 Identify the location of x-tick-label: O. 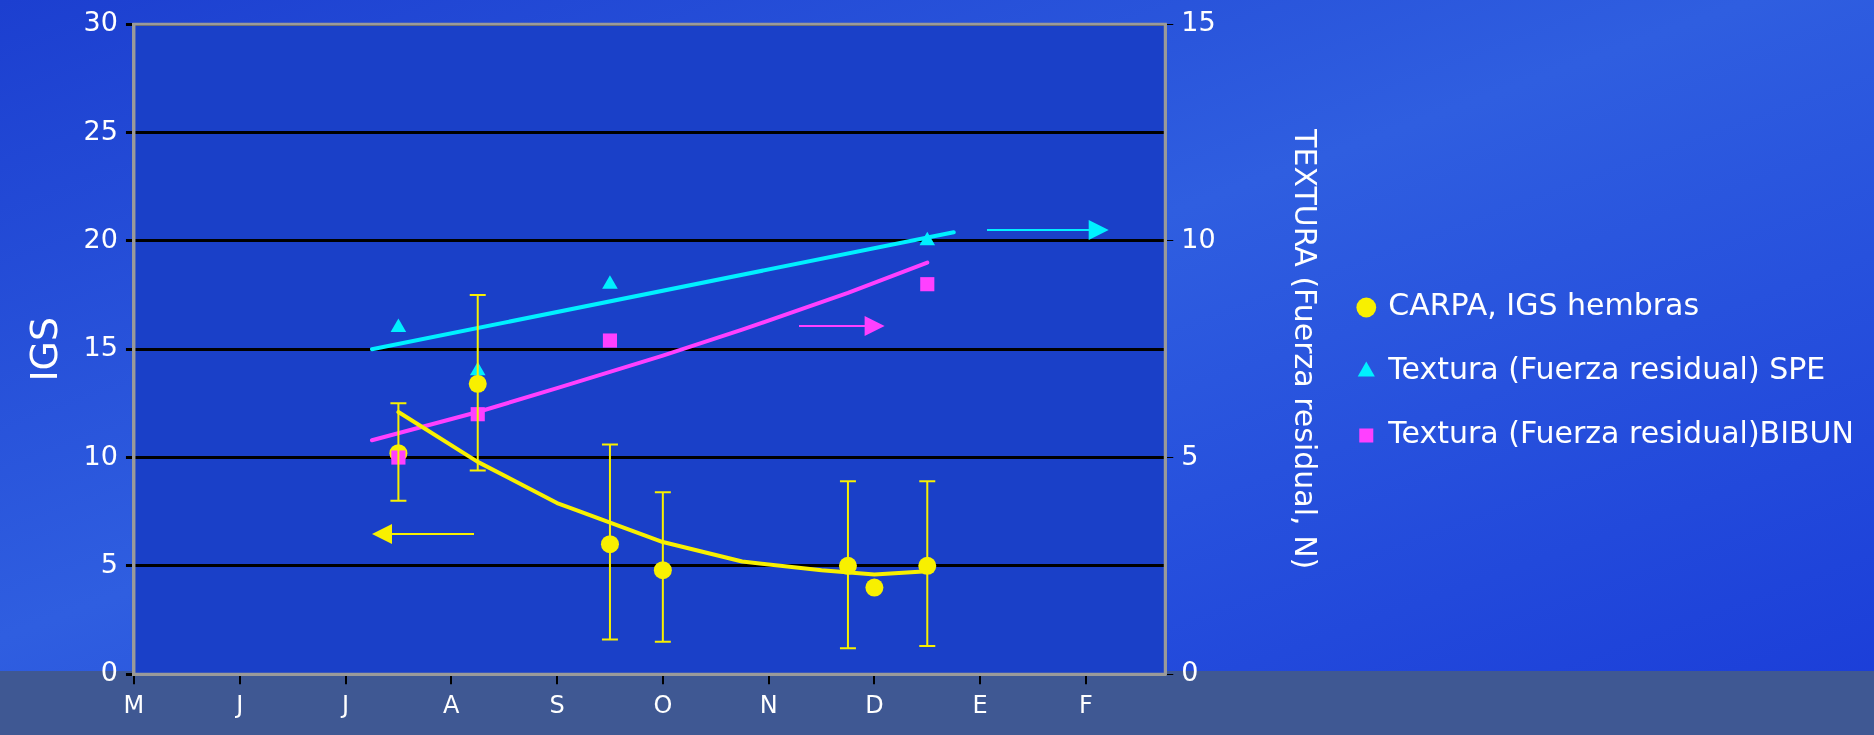
(663, 704).